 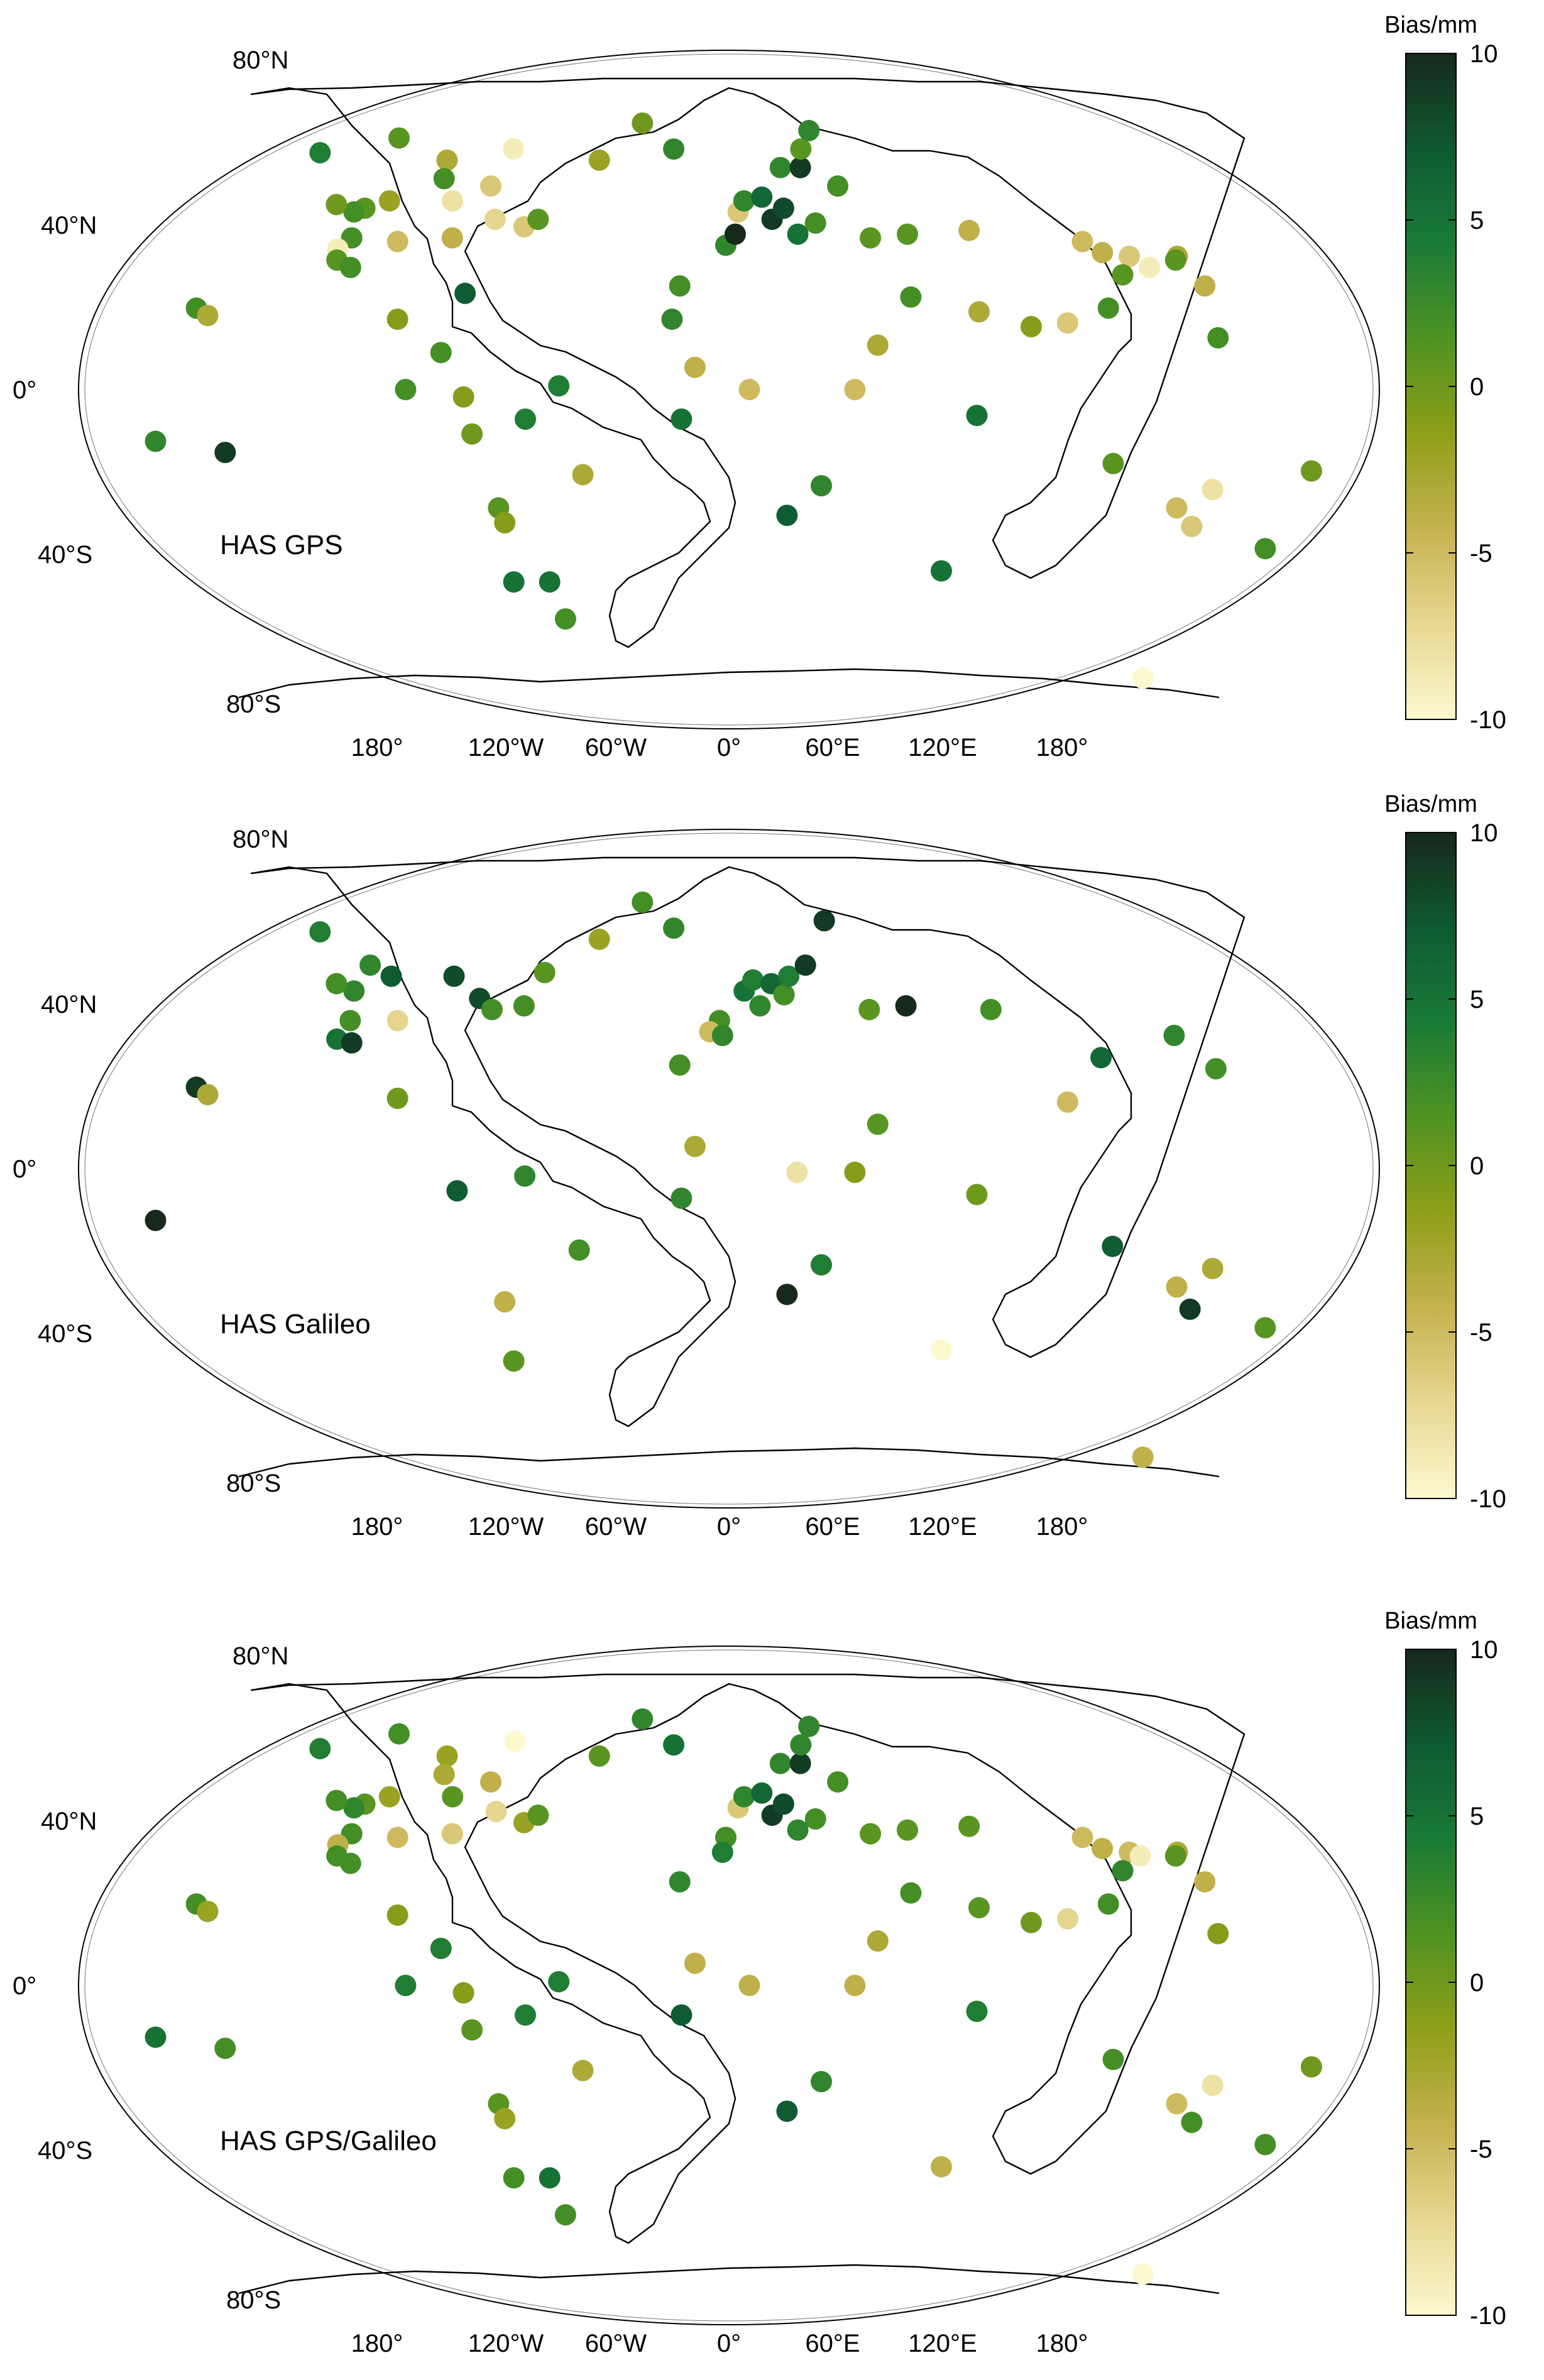 I want to click on colorbar-tick-label: -10, so click(x=1488, y=1499).